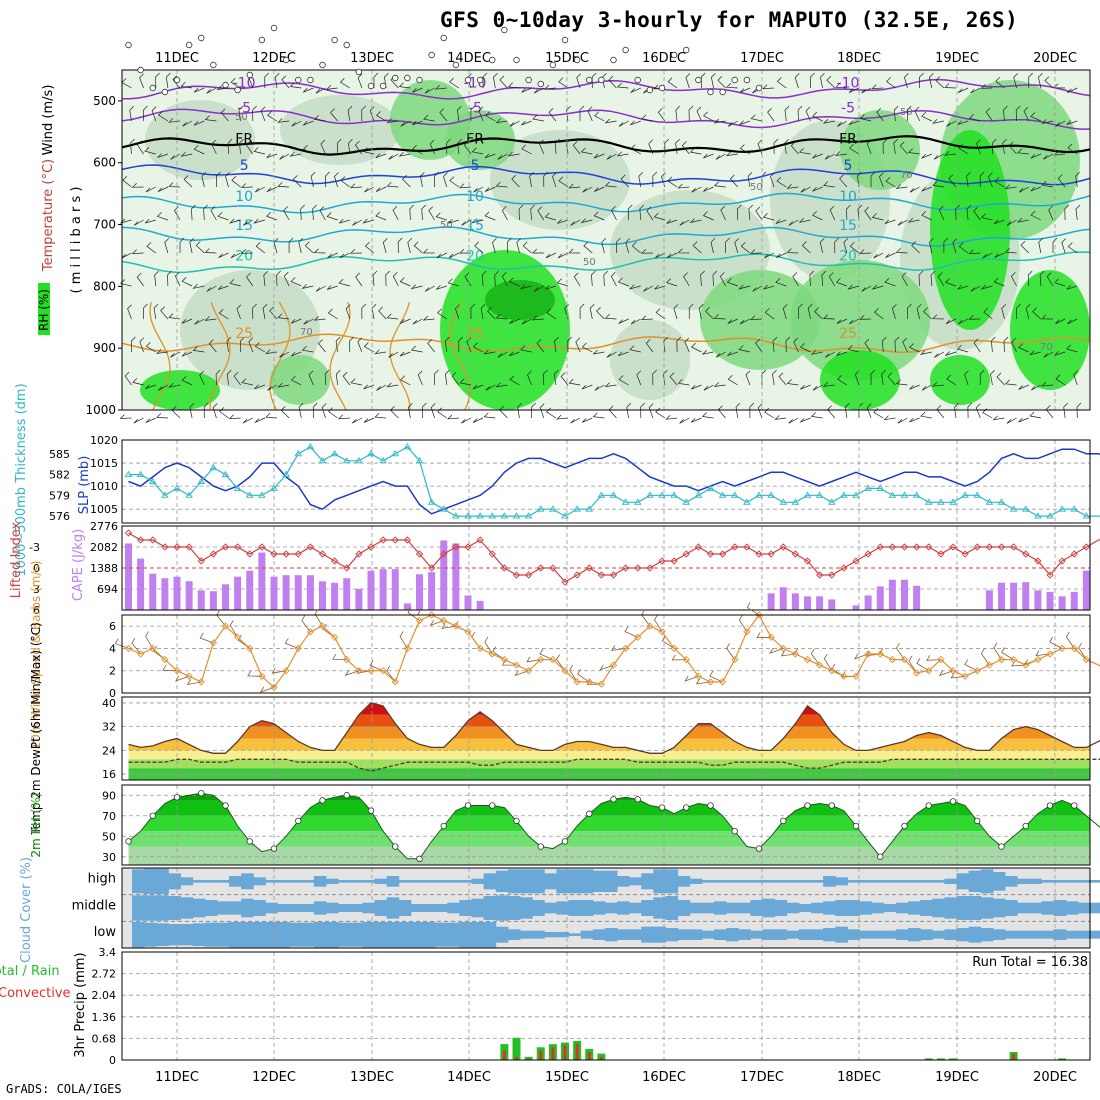 The image size is (1100, 1100). What do you see at coordinates (177, 58) in the screenshot?
I see `date-top-0: 11DEC` at bounding box center [177, 58].